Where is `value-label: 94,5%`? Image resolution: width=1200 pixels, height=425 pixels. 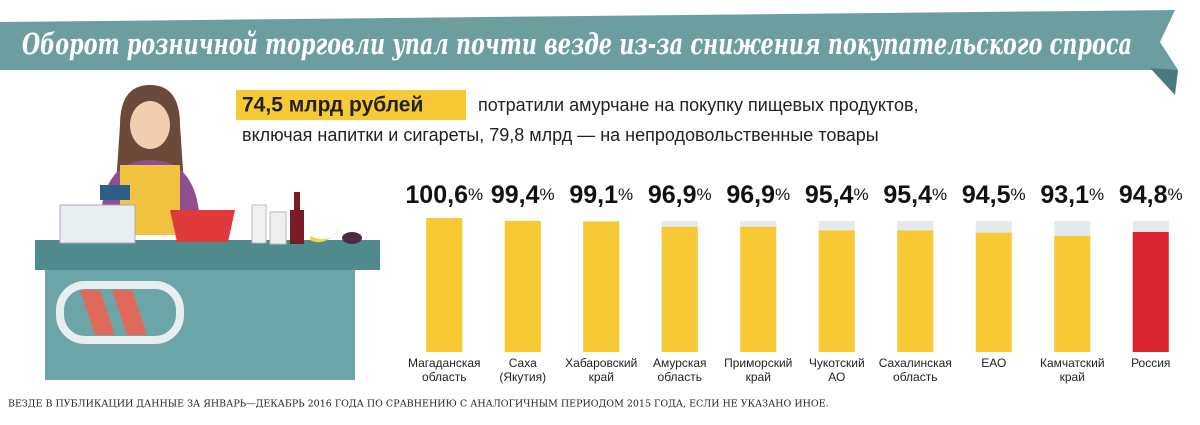
value-label: 94,5% is located at coordinates (994, 195).